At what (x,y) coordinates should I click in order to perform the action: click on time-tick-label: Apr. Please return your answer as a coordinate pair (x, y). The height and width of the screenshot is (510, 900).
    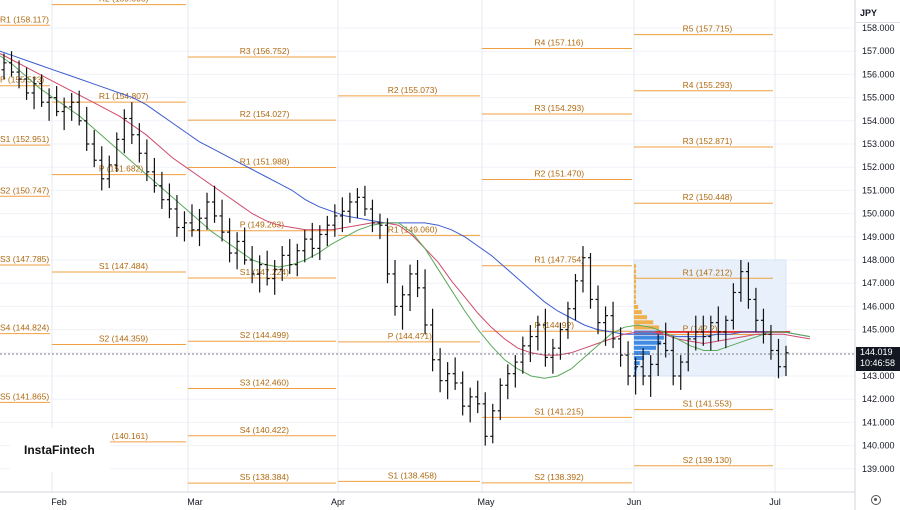
    Looking at the image, I should click on (338, 502).